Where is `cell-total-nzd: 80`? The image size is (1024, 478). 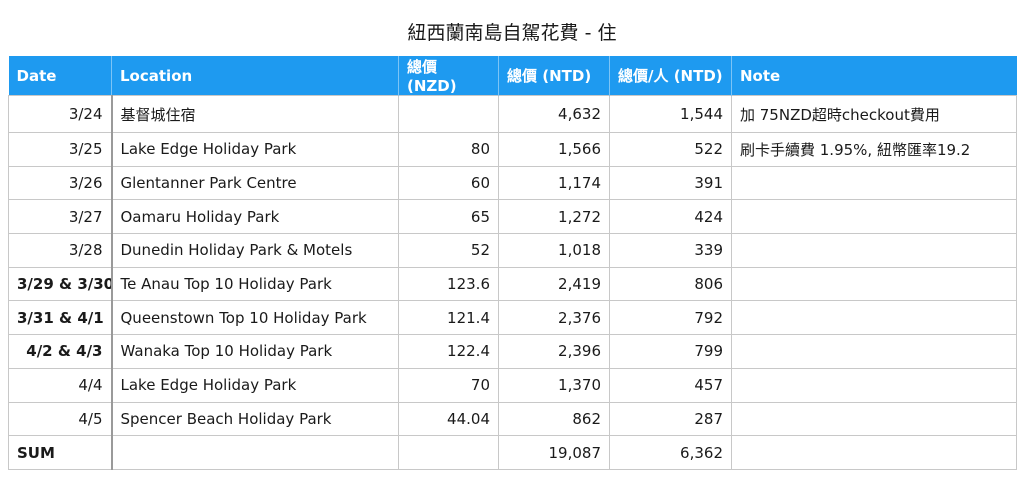
cell-total-nzd: 80 is located at coordinates (448, 149).